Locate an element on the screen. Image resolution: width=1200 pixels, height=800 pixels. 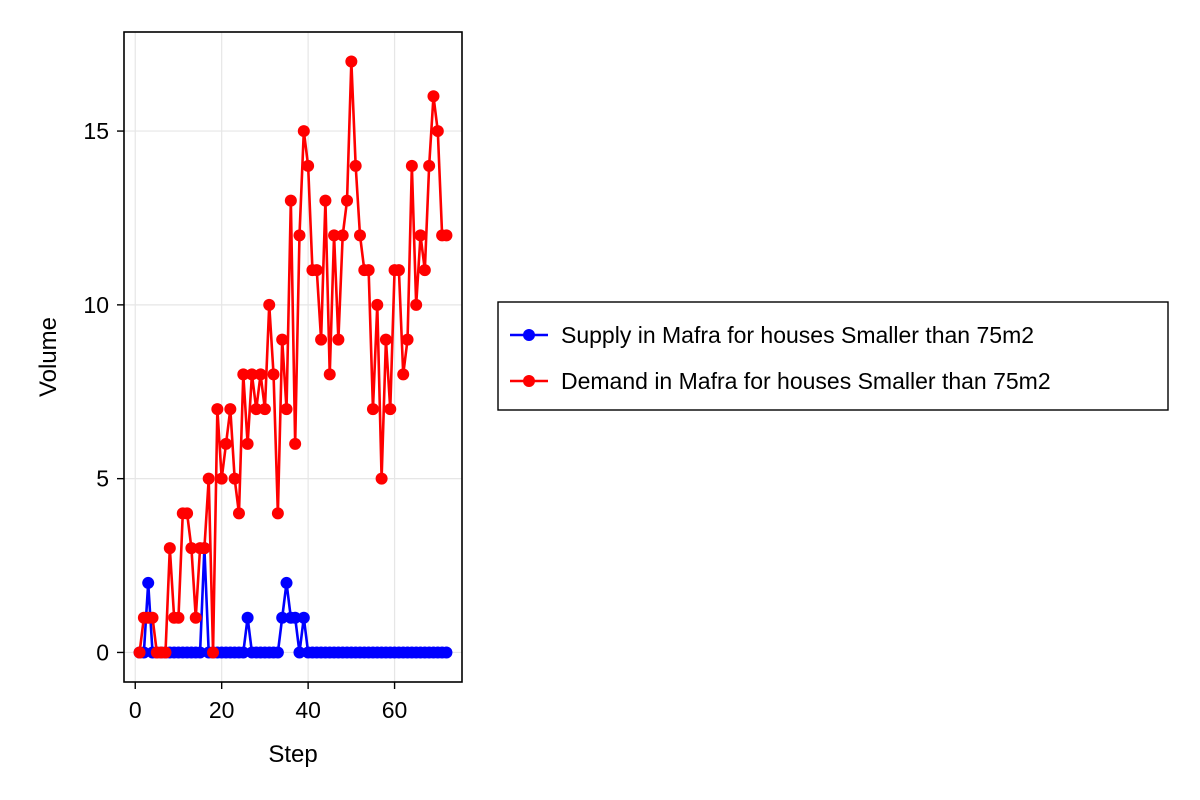
y-tick-label: 10 is located at coordinates (96, 305).